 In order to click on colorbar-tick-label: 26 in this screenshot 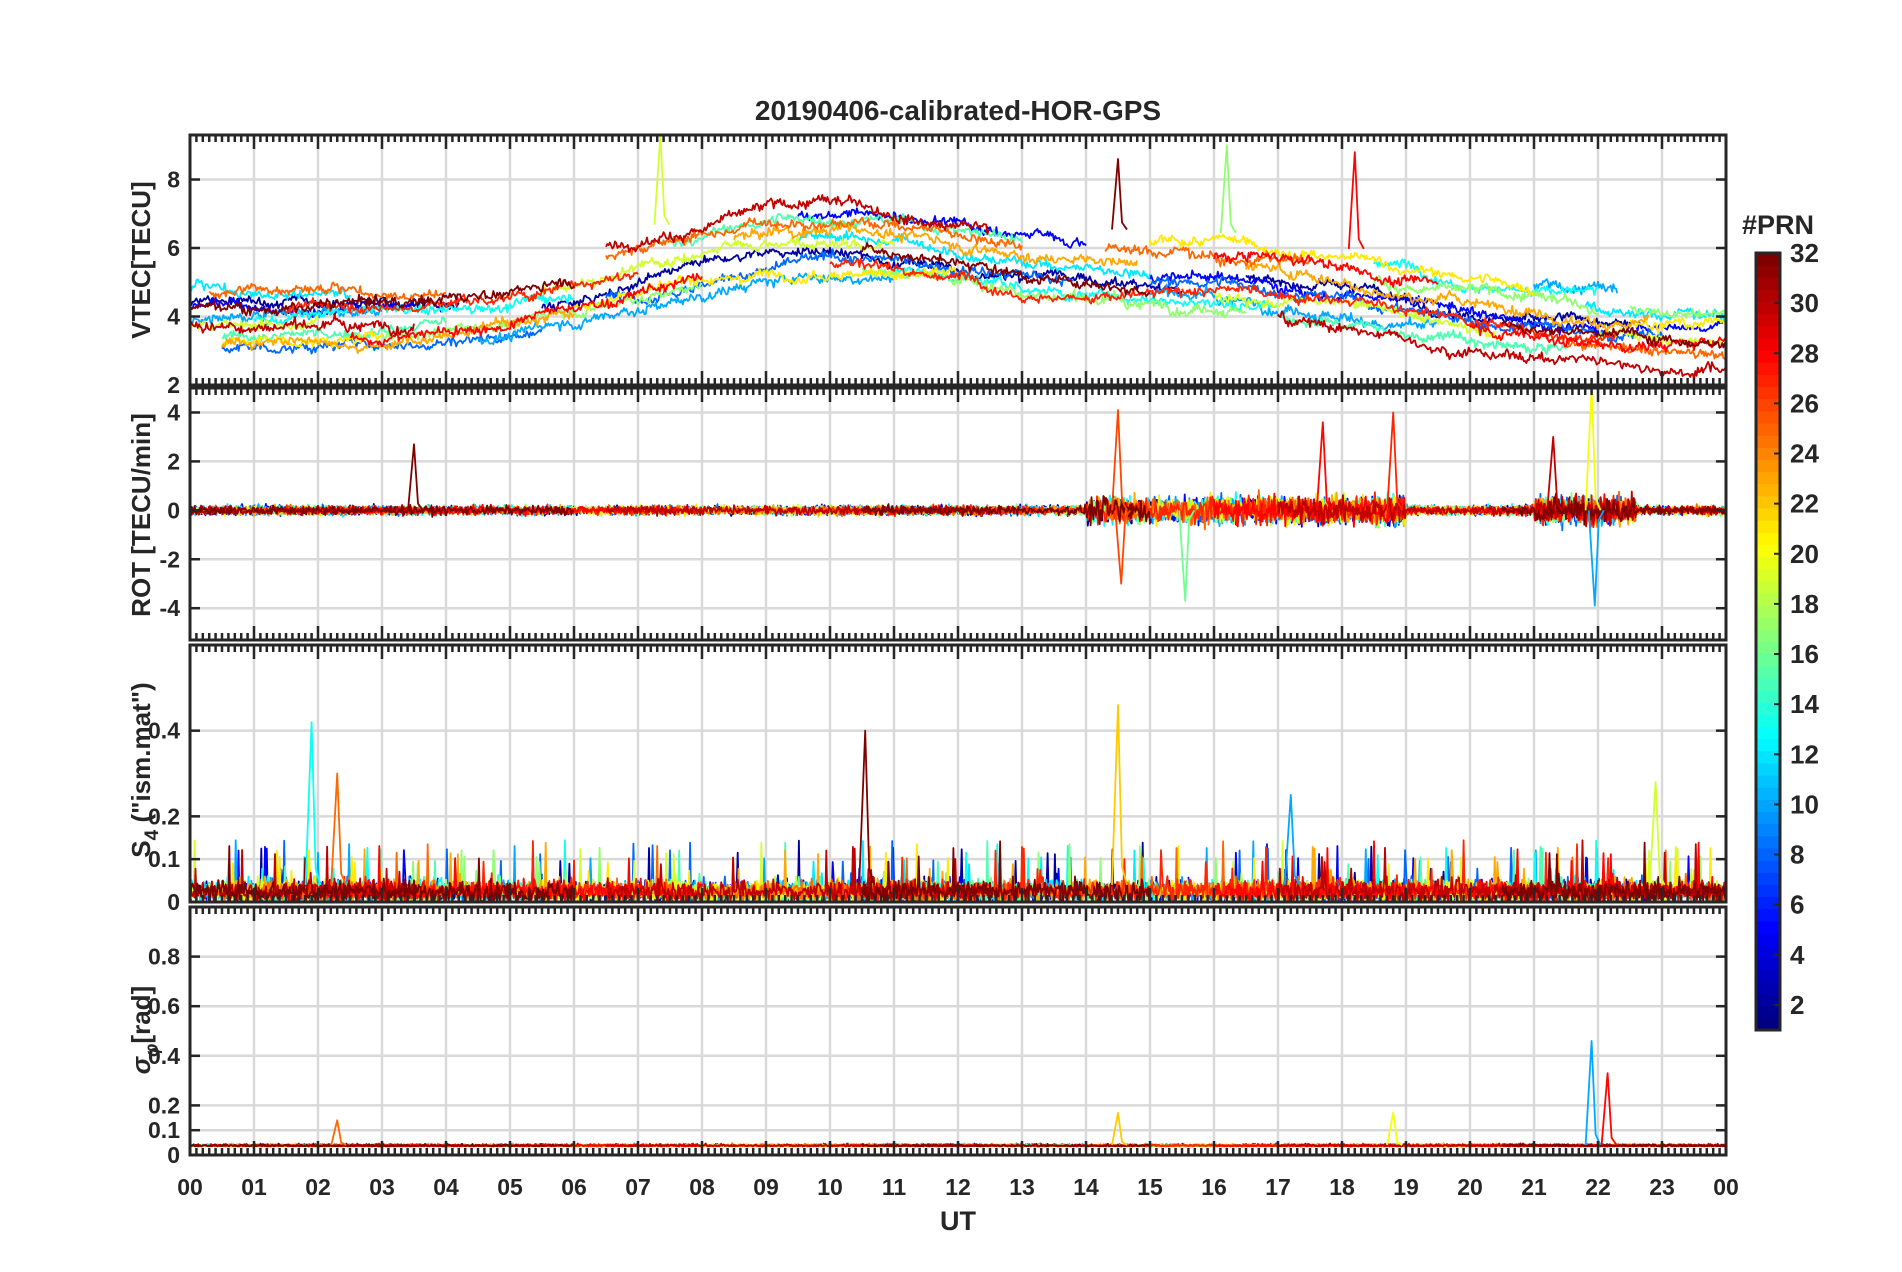, I will do `click(1804, 403)`.